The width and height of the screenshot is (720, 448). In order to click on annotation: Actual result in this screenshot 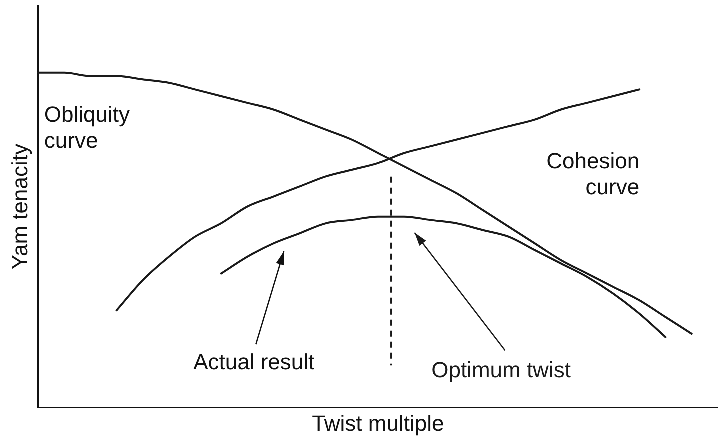, I will do `click(254, 362)`.